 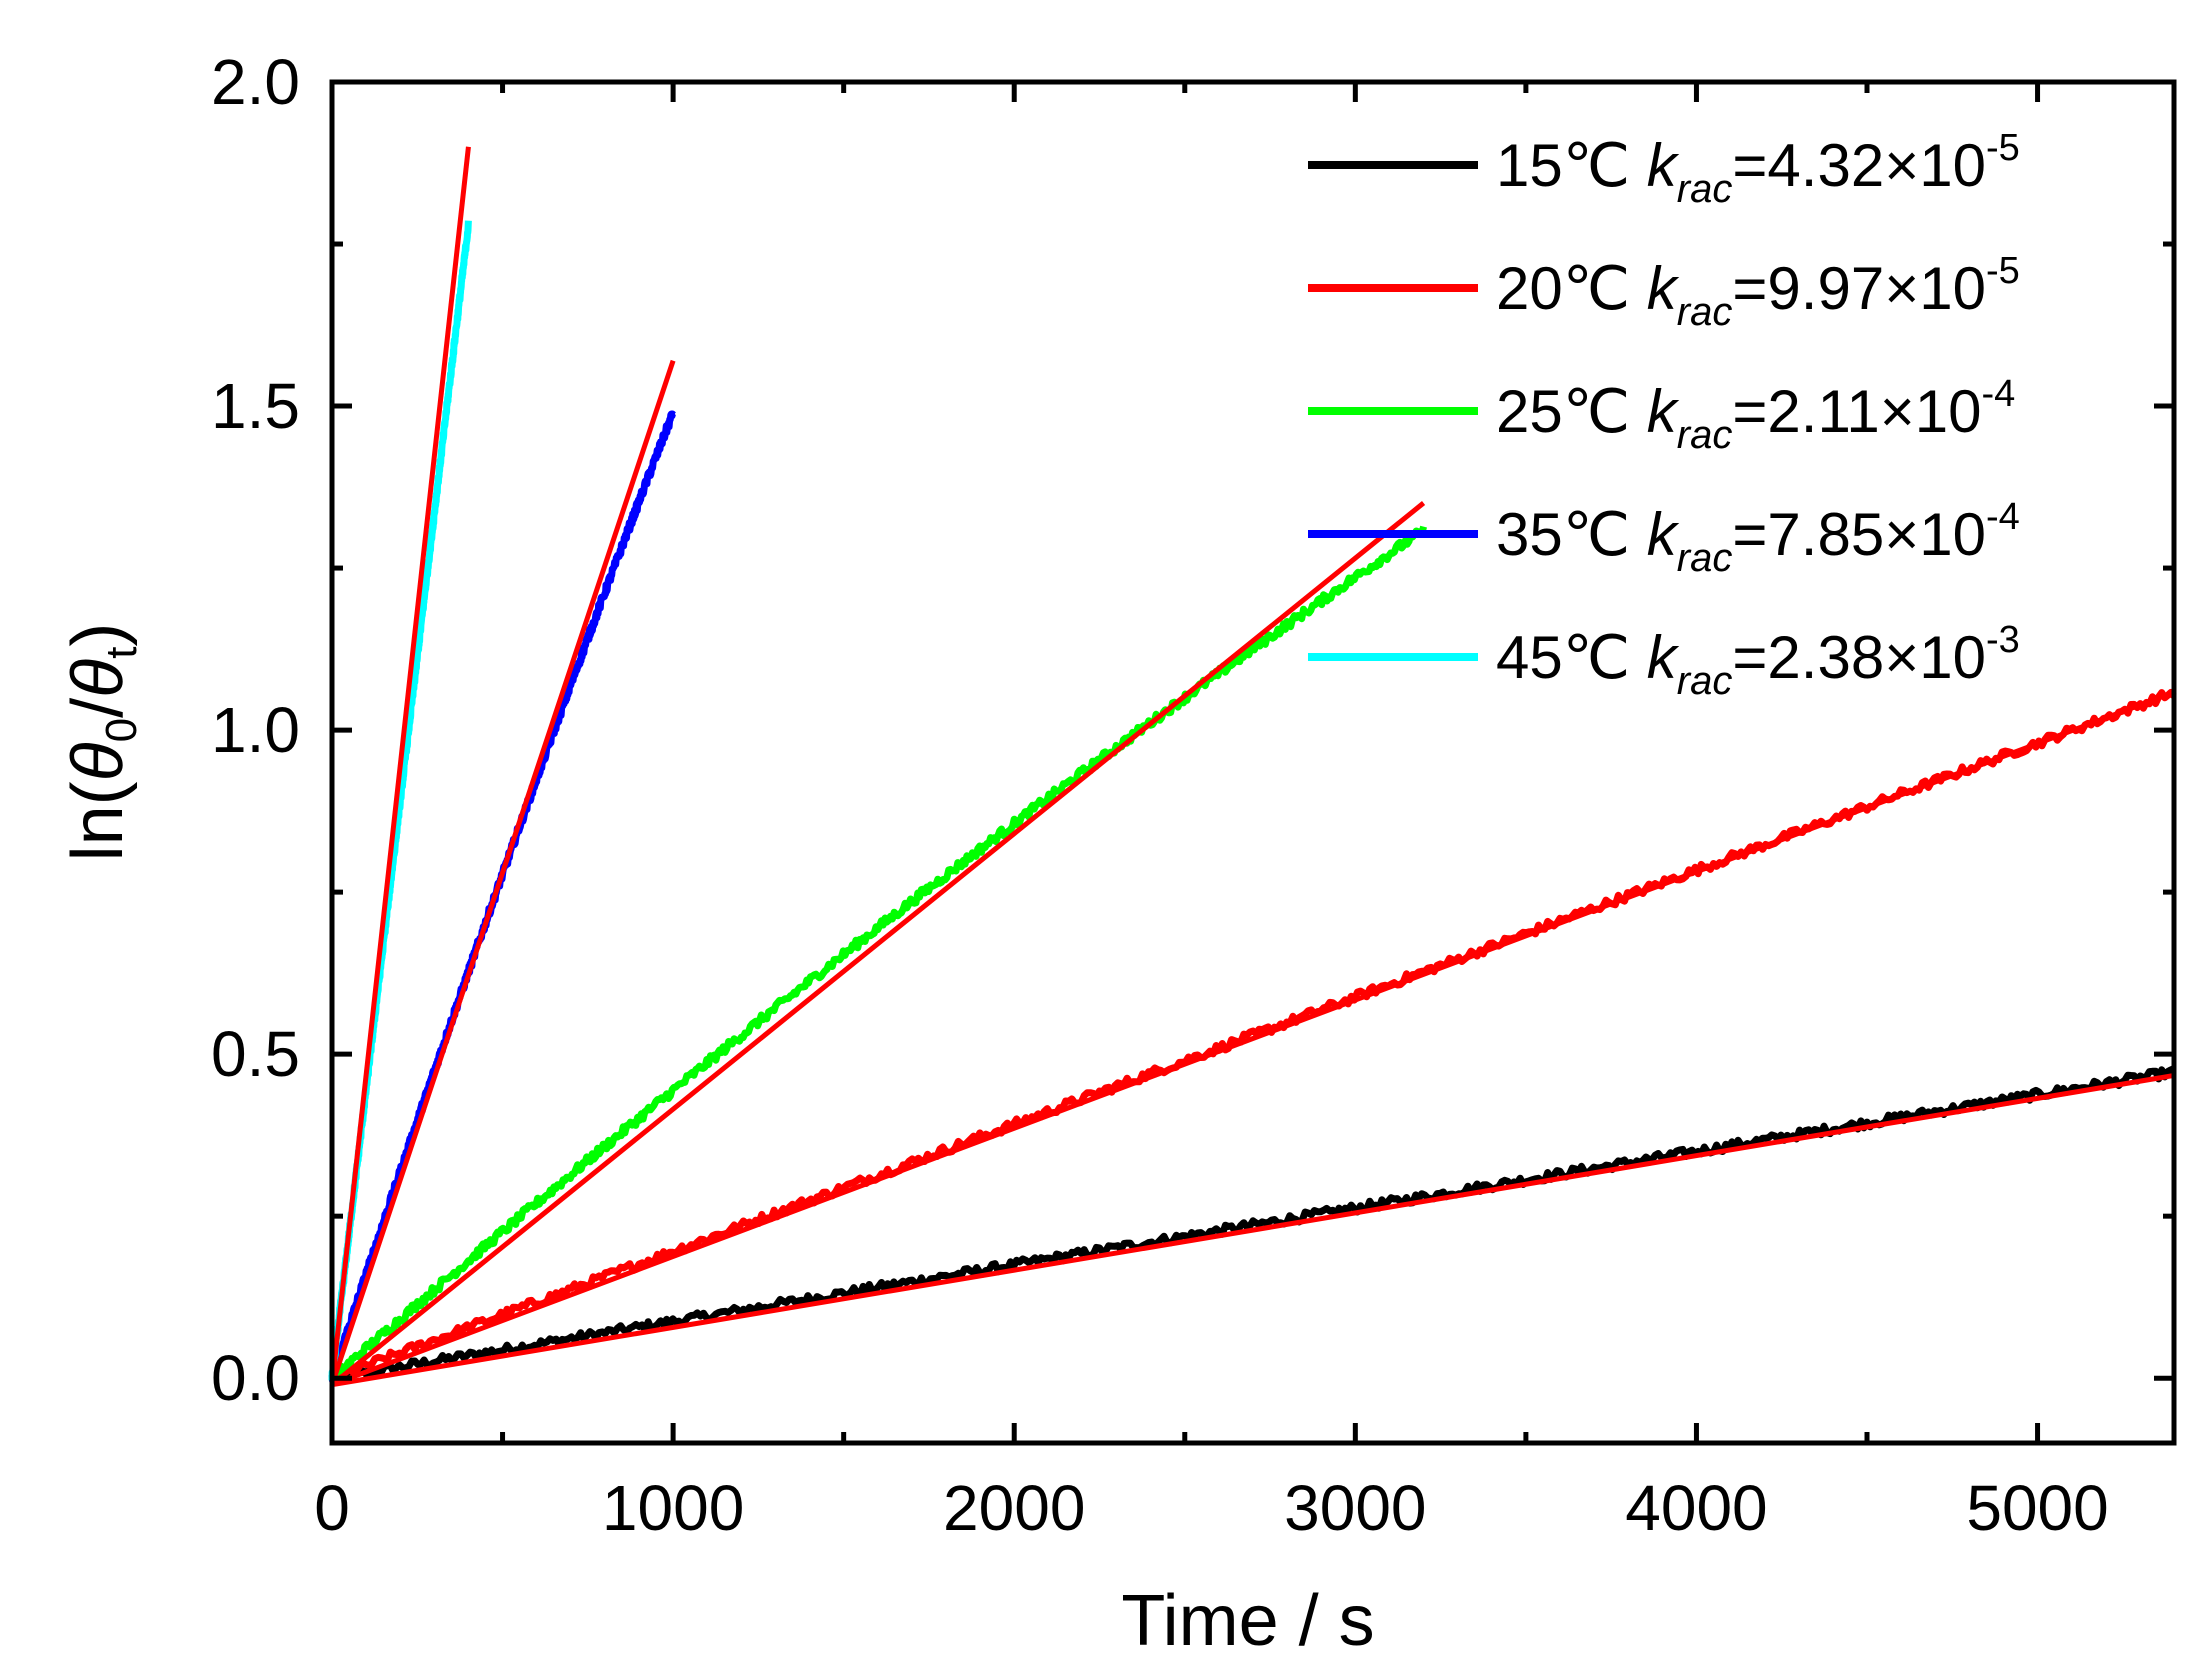 I want to click on legend-item: 45℃ krac=2.38×10-3, so click(x=1664, y=661).